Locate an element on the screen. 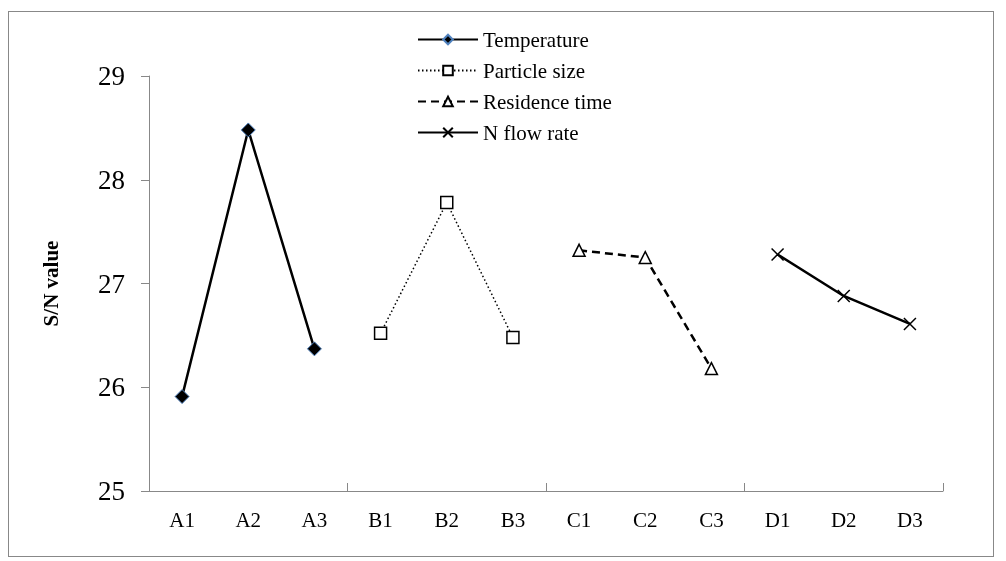 The height and width of the screenshot is (561, 1006). x-tick-label: B1 is located at coordinates (380, 519).